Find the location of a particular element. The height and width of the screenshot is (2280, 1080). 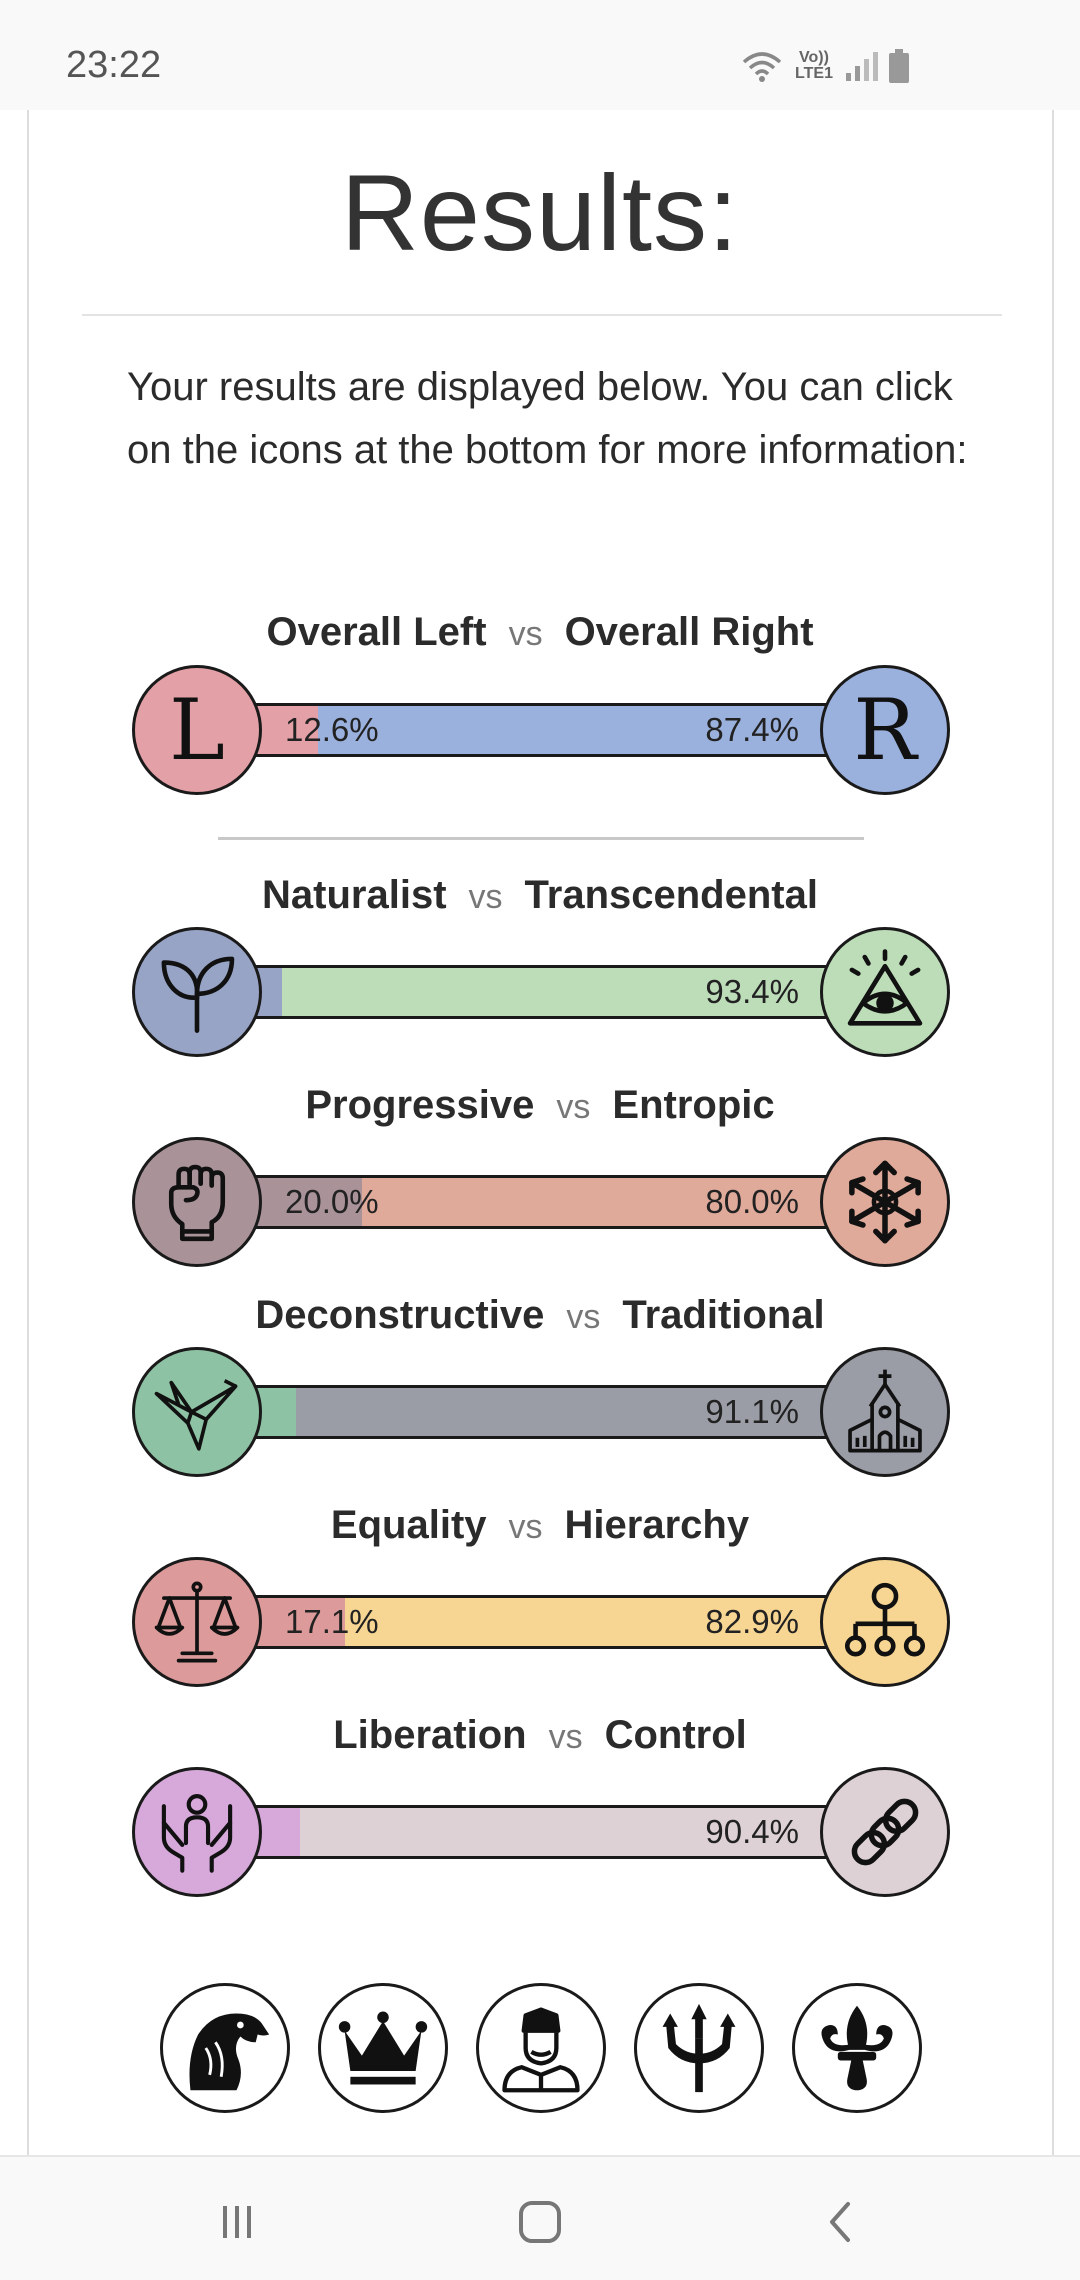

chaos-star-icon is located at coordinates (885, 1202).